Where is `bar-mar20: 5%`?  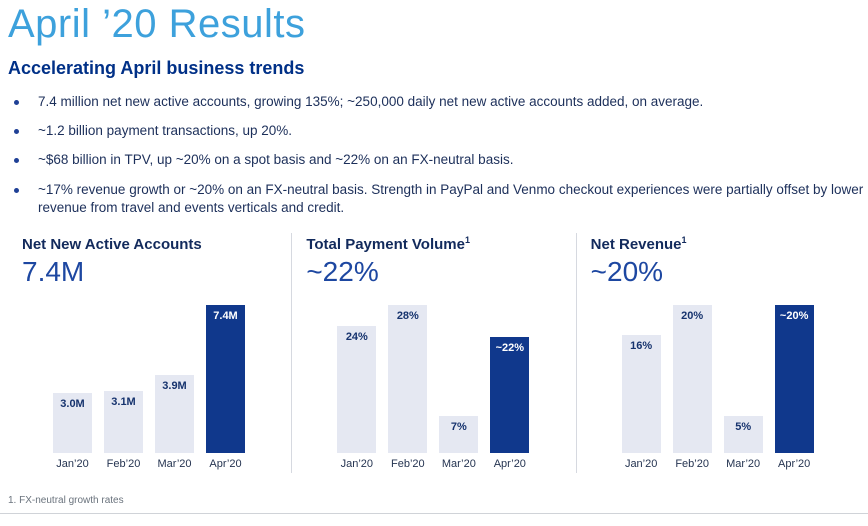
bar-mar20: 5% is located at coordinates (743, 435).